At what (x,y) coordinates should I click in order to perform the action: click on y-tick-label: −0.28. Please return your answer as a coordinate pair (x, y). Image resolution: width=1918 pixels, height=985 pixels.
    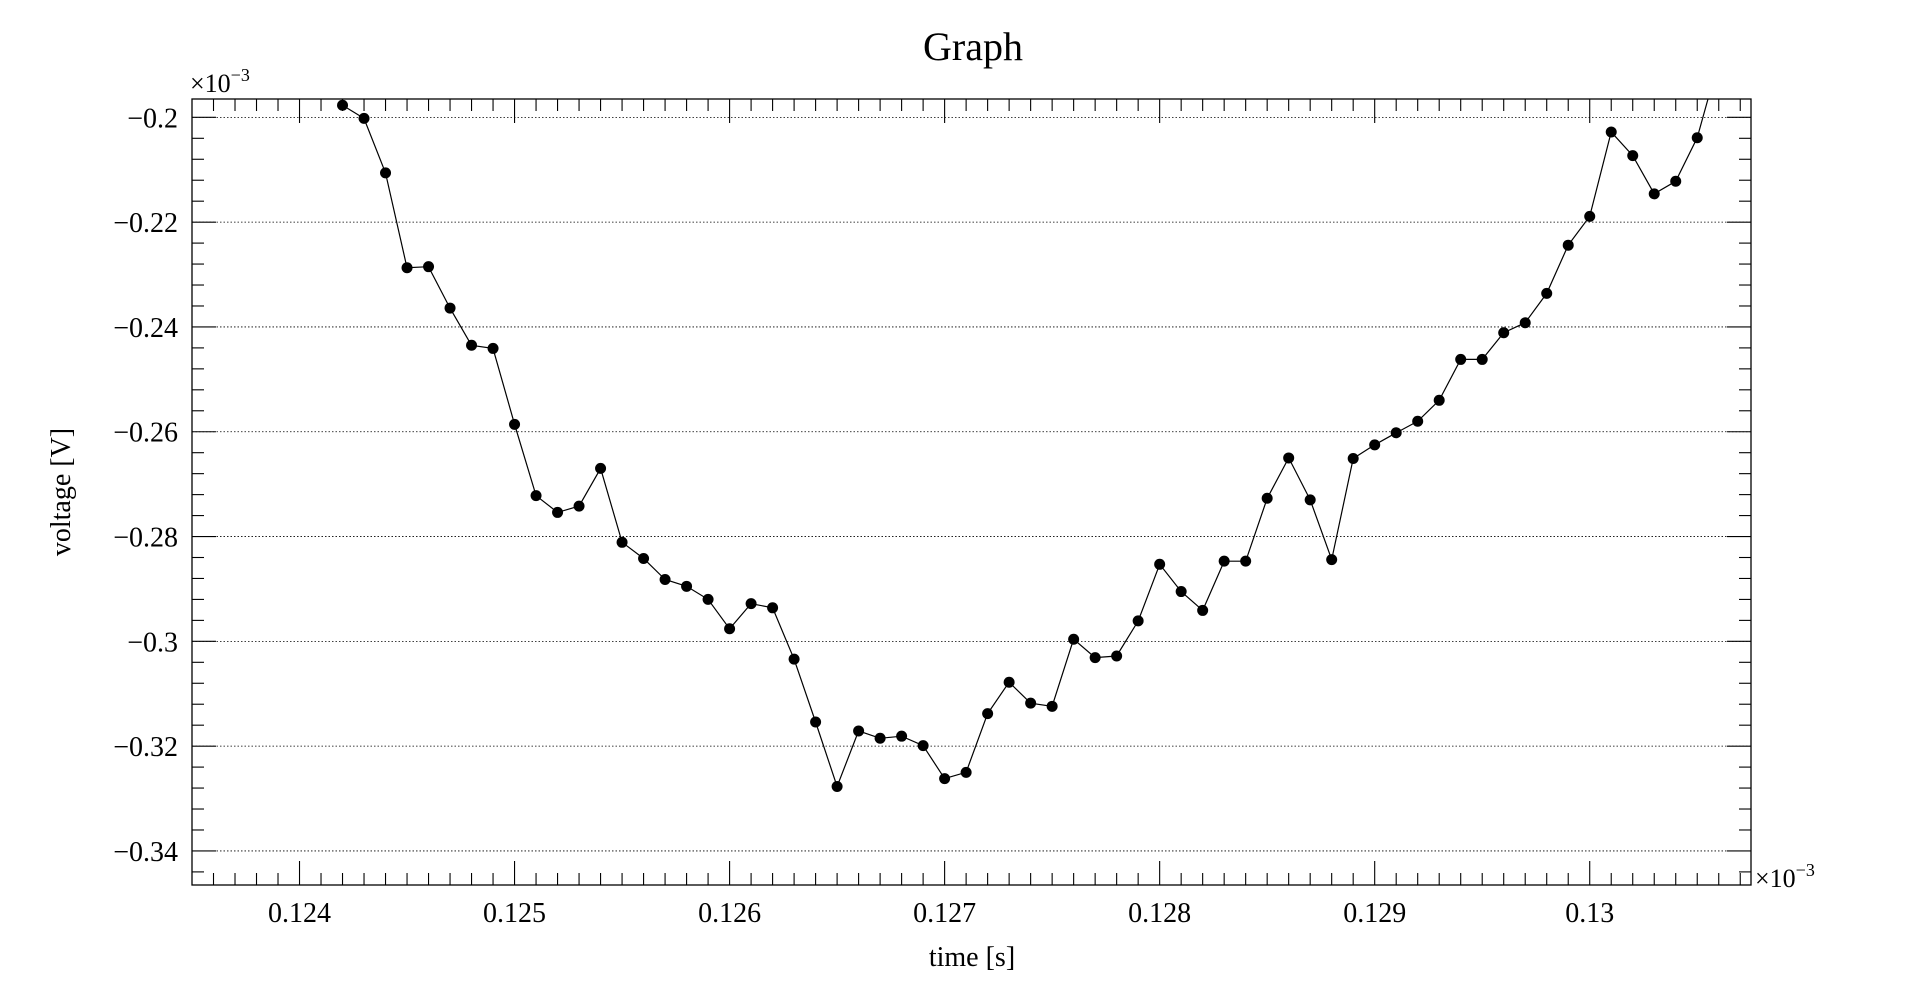
    Looking at the image, I should click on (145, 538).